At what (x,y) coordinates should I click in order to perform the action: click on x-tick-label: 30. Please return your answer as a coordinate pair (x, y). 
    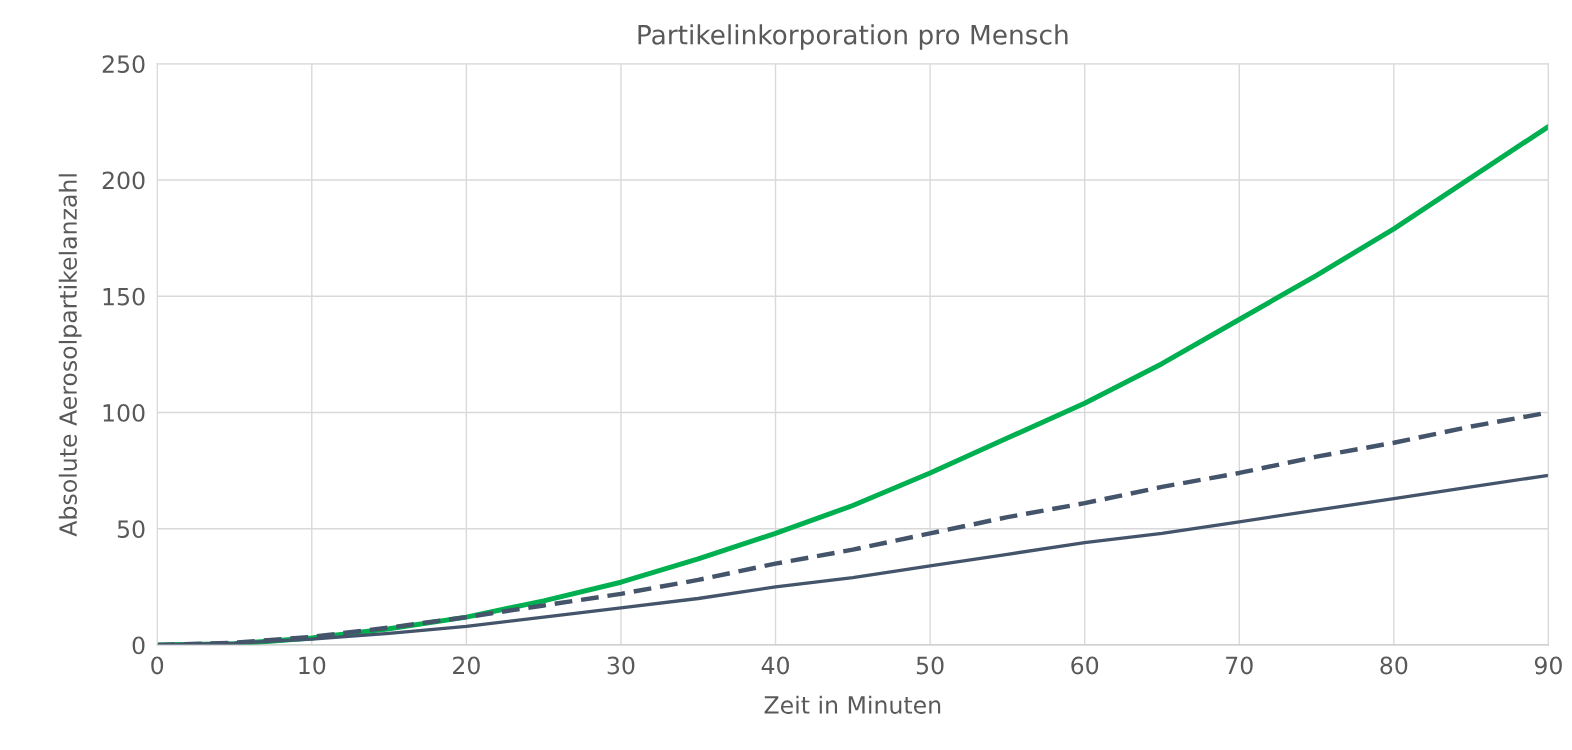
    Looking at the image, I should click on (621, 665).